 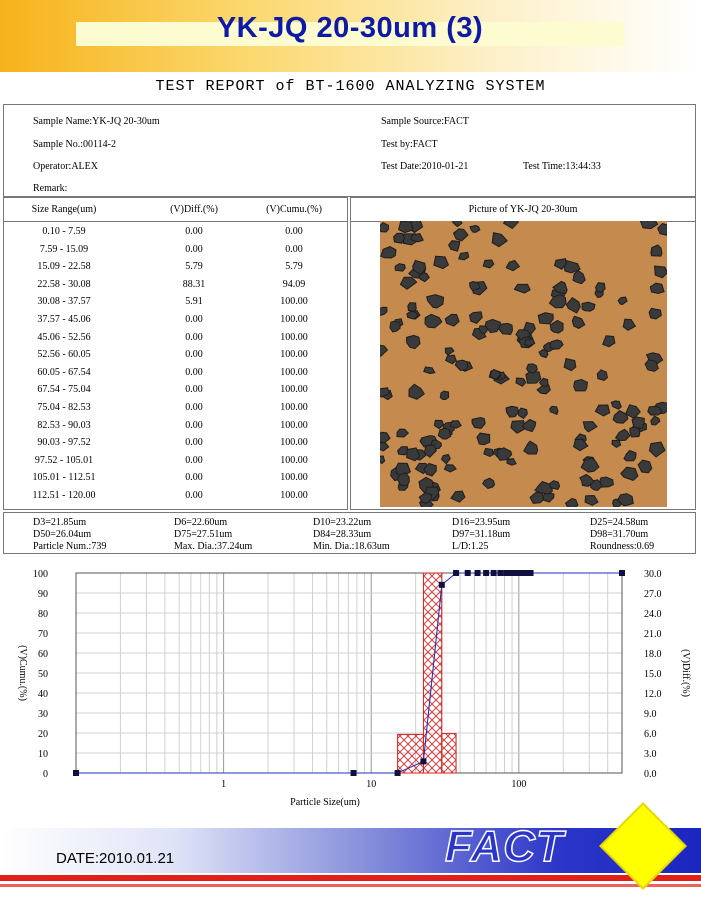 What do you see at coordinates (518, 784) in the screenshot?
I see `x-tick: 100` at bounding box center [518, 784].